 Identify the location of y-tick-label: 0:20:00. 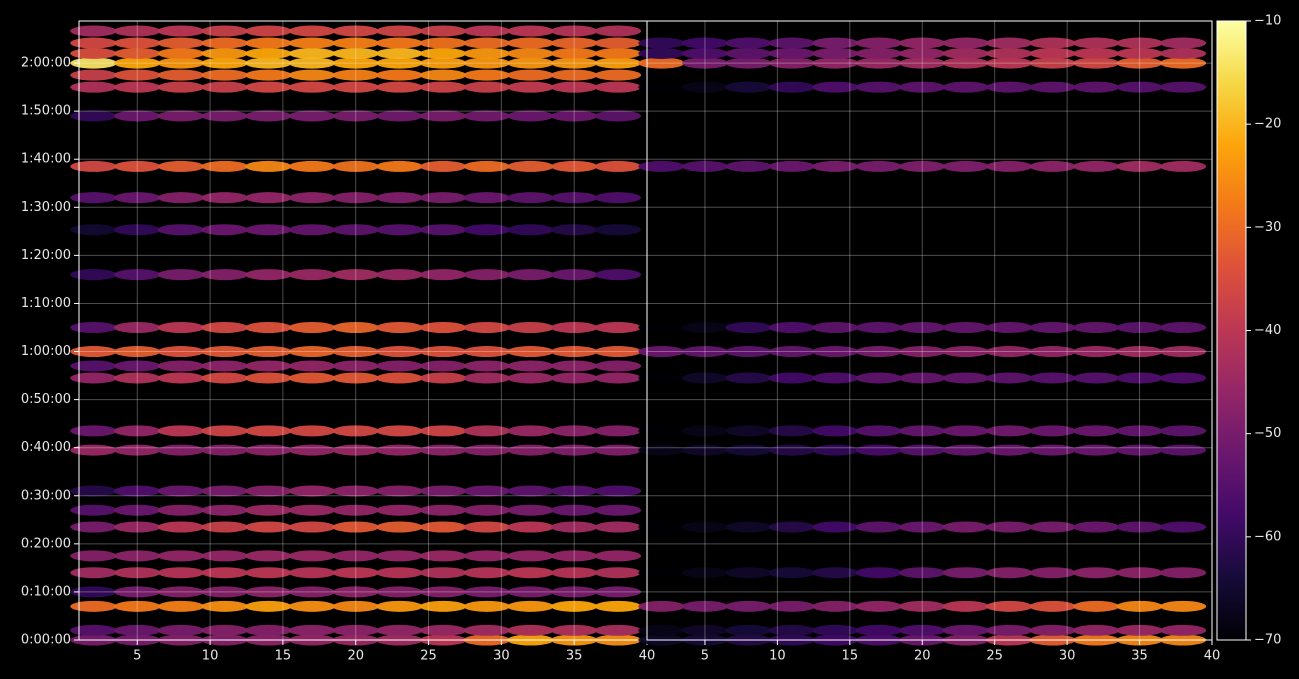
(46, 543).